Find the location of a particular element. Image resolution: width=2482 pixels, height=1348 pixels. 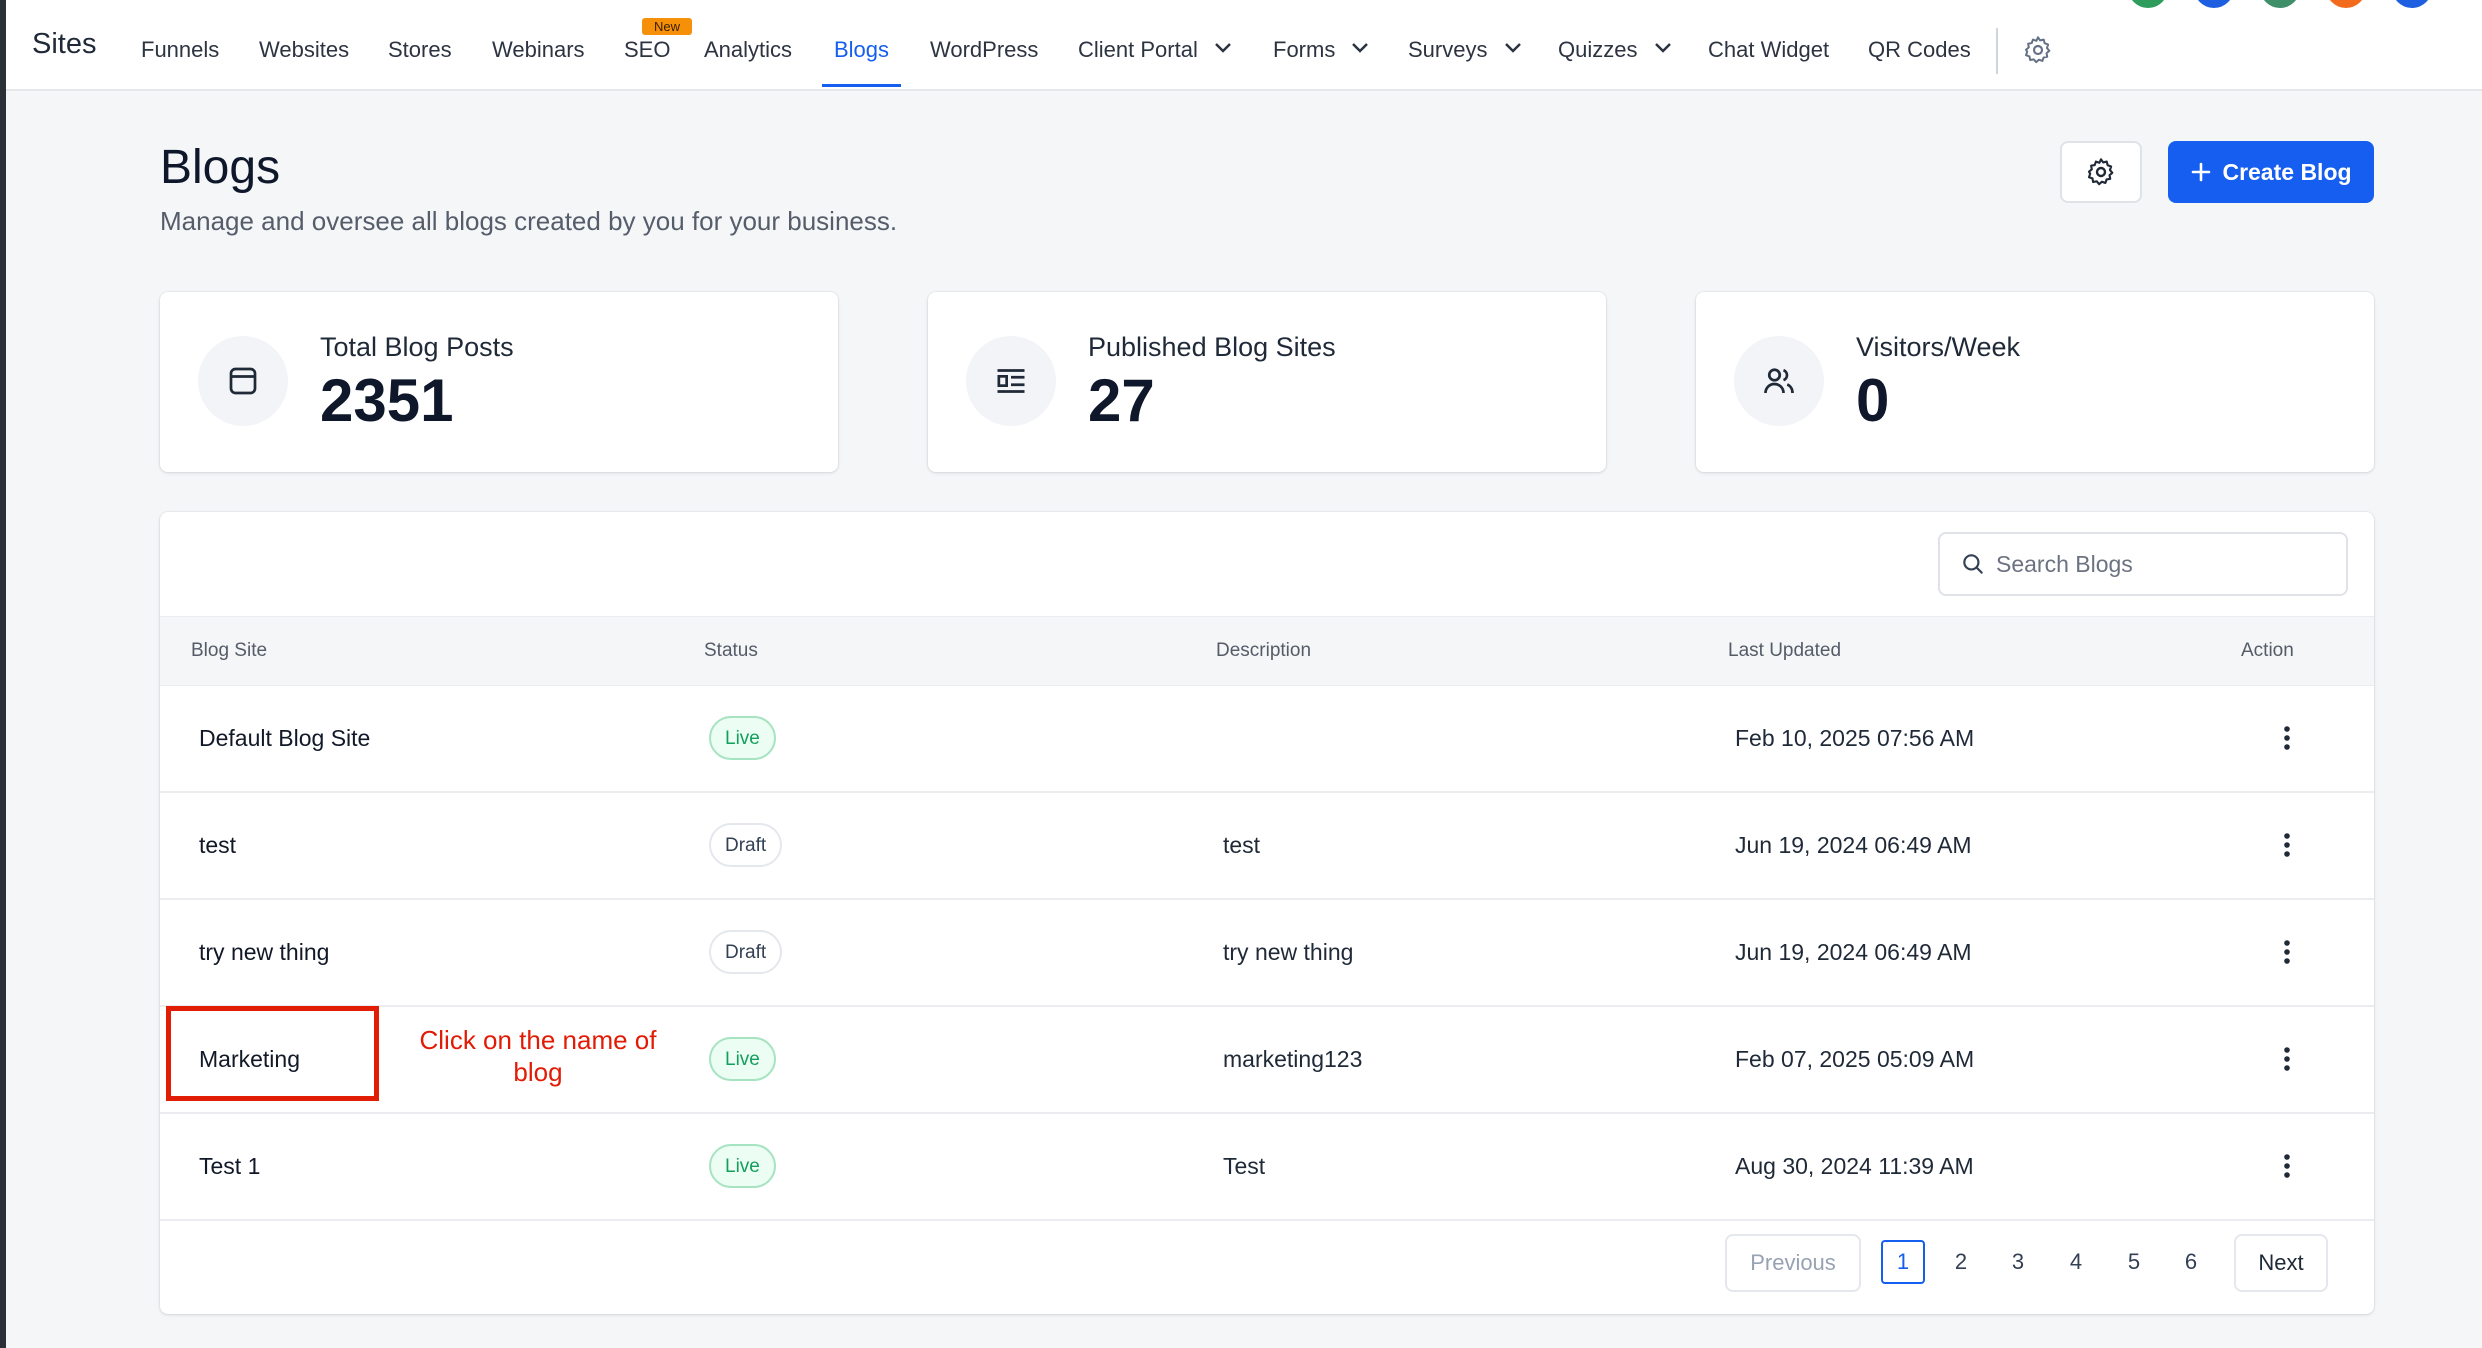

article-layout-icon is located at coordinates (1011, 381).